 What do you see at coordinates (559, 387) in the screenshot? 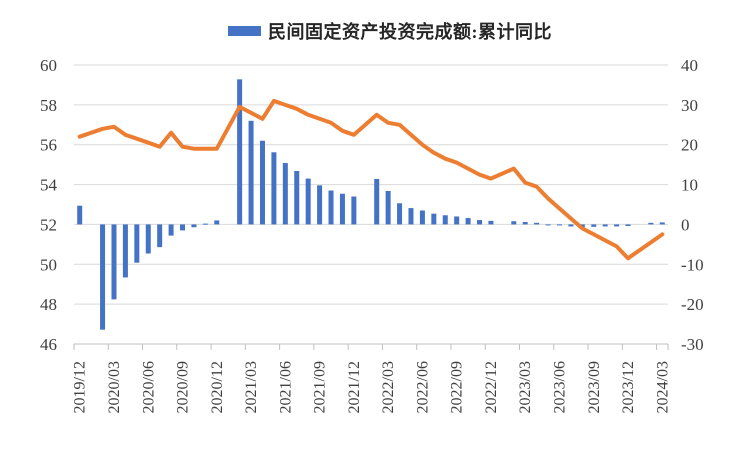
I see `x-axis-tick-label: 2023/06` at bounding box center [559, 387].